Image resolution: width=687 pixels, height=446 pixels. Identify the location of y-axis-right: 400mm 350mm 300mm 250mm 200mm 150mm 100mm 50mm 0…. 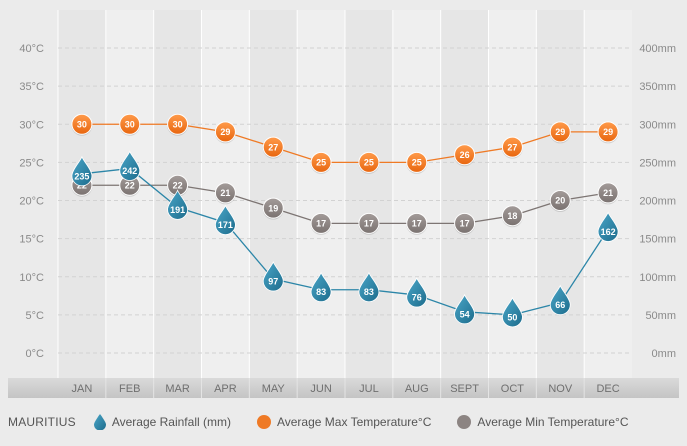
(657, 201).